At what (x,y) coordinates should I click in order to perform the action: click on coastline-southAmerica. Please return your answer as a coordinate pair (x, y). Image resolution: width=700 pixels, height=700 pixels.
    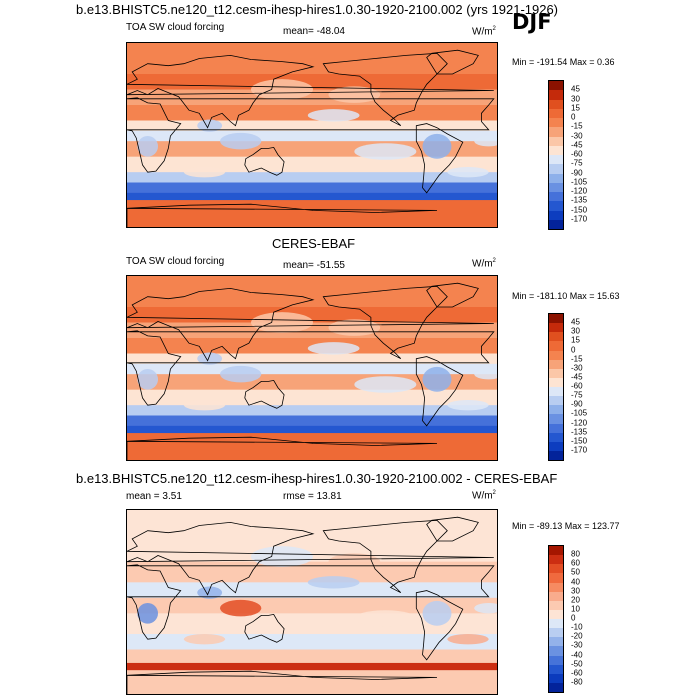
    Looking at the image, I should click on (439, 158).